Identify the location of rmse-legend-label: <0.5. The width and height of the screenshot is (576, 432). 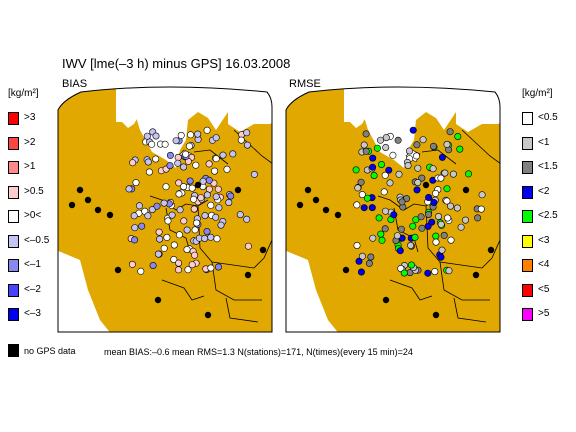
(548, 117).